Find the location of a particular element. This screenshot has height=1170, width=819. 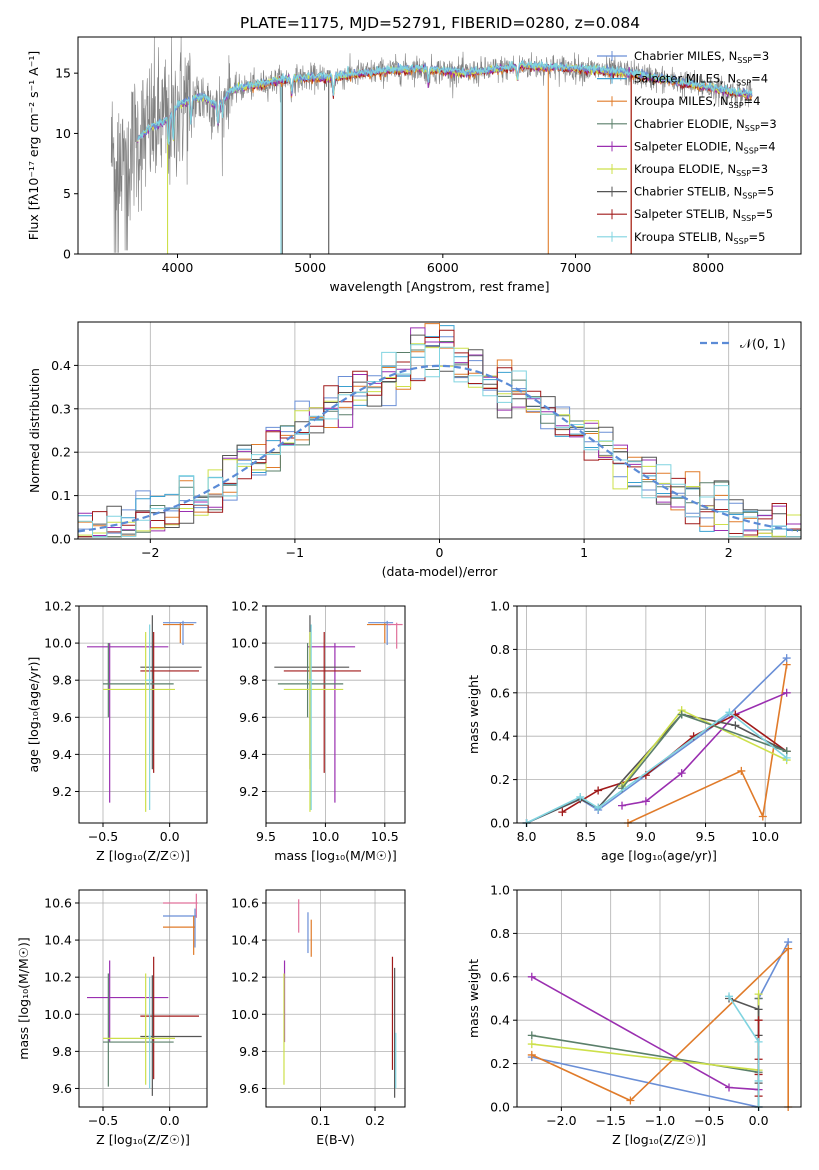

x-tick-label: −2 is located at coordinates (150, 552).